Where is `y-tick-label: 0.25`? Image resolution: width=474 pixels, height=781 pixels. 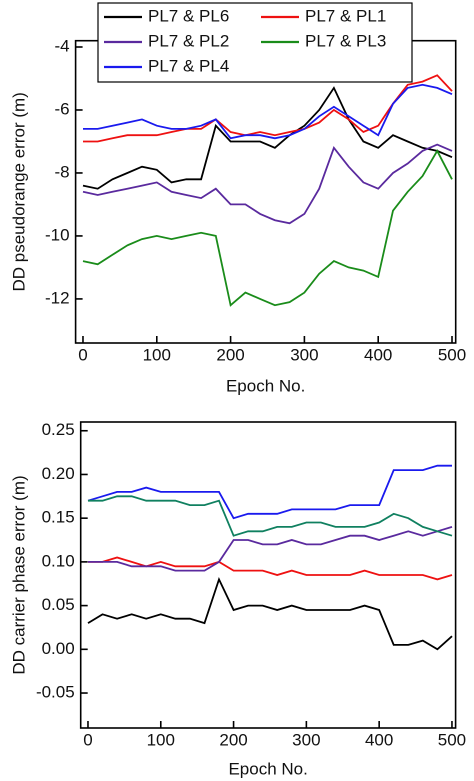 y-tick-label: 0.25 is located at coordinates (58, 429).